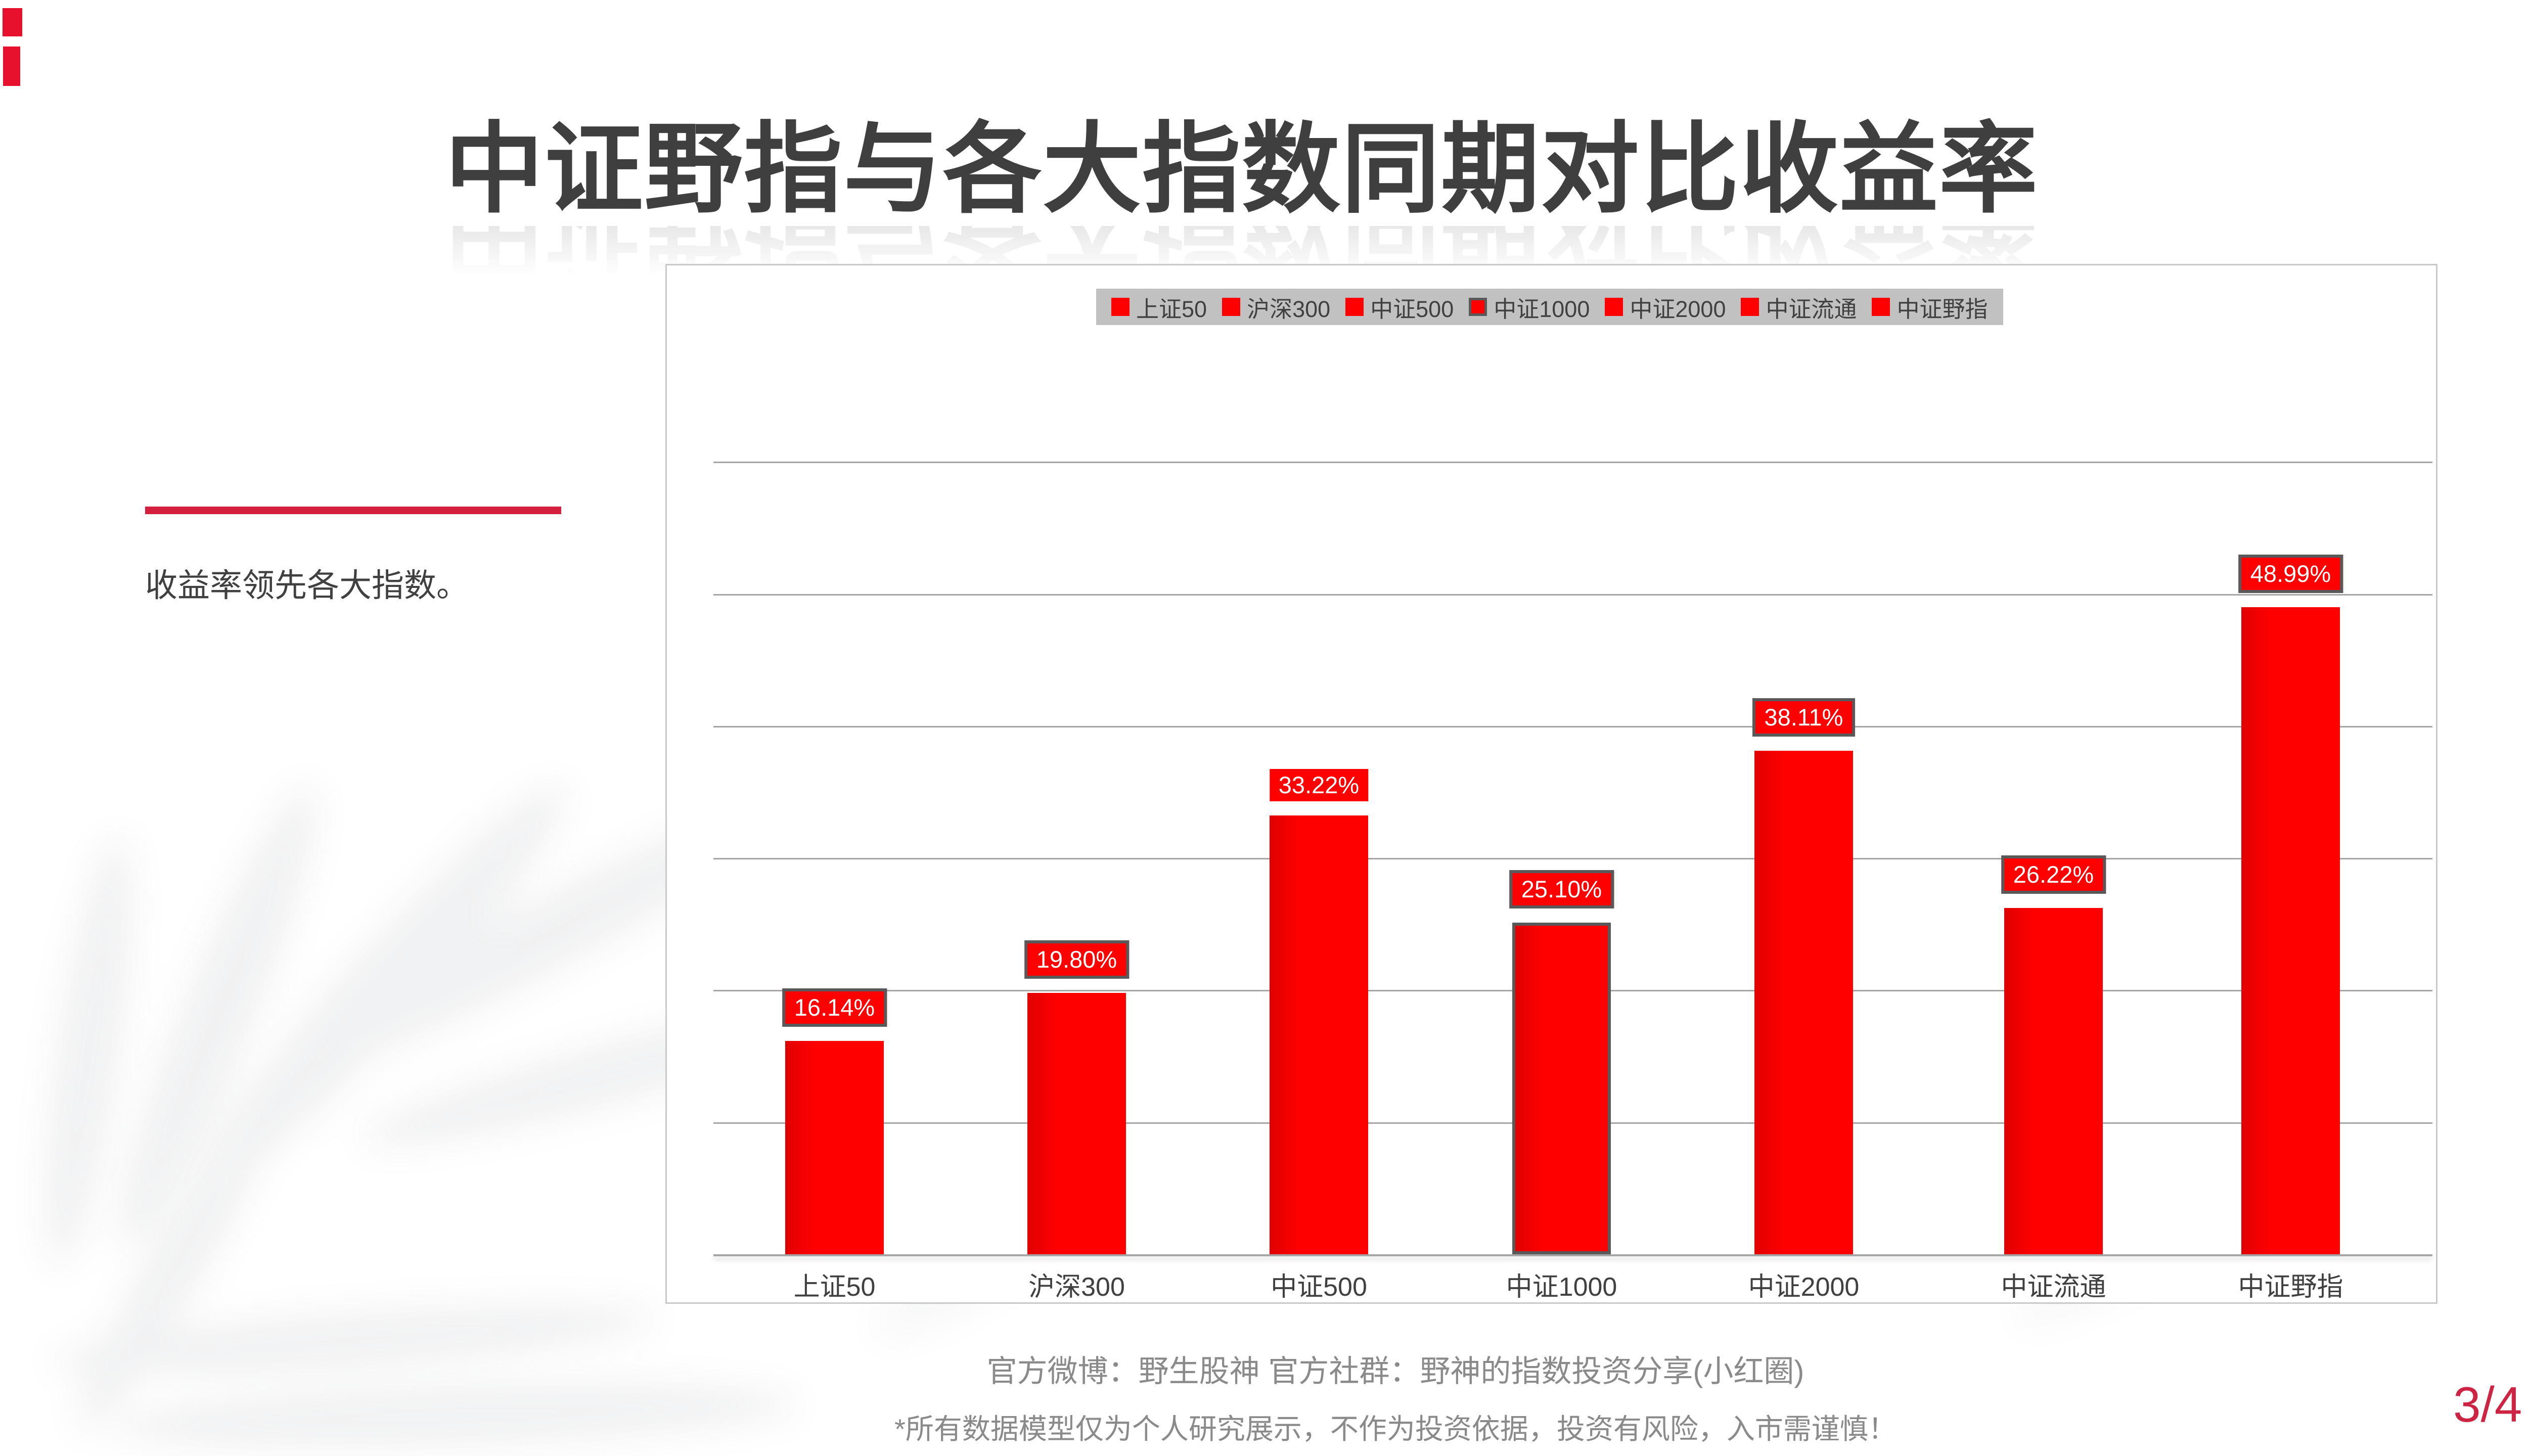 The image size is (2528, 1456). I want to click on legend-item-中证500: 中证500, so click(1400, 307).